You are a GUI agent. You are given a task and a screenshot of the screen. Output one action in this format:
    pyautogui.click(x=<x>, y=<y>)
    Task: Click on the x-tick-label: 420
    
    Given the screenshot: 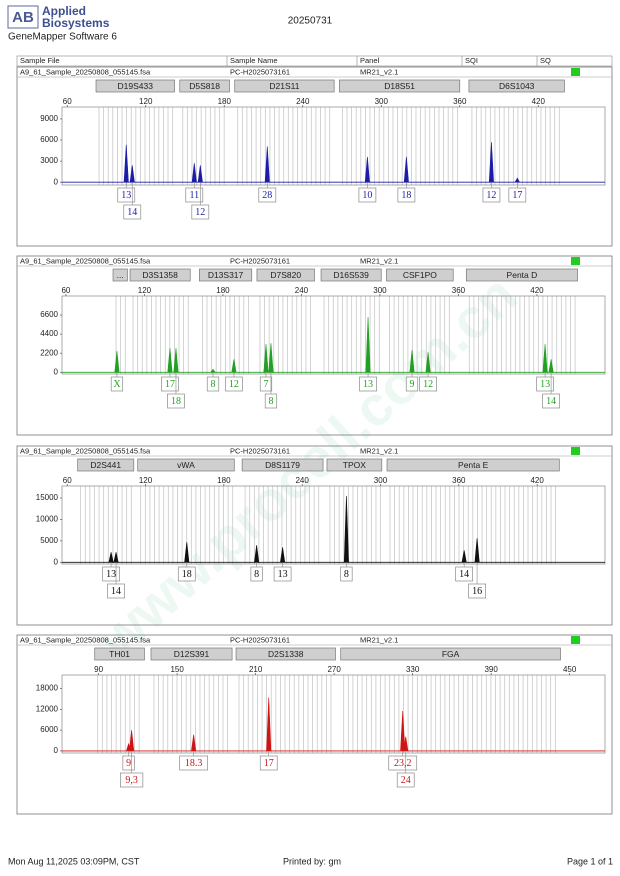 What is the action you would take?
    pyautogui.click(x=537, y=480)
    